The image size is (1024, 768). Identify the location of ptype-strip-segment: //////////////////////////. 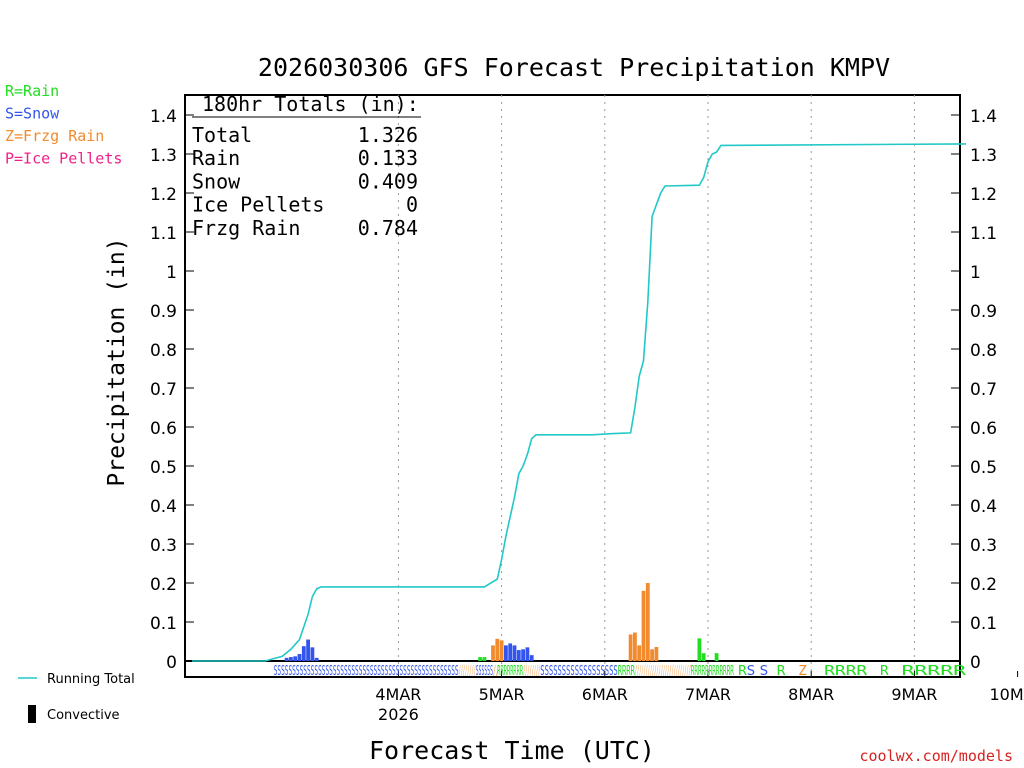
(663, 671).